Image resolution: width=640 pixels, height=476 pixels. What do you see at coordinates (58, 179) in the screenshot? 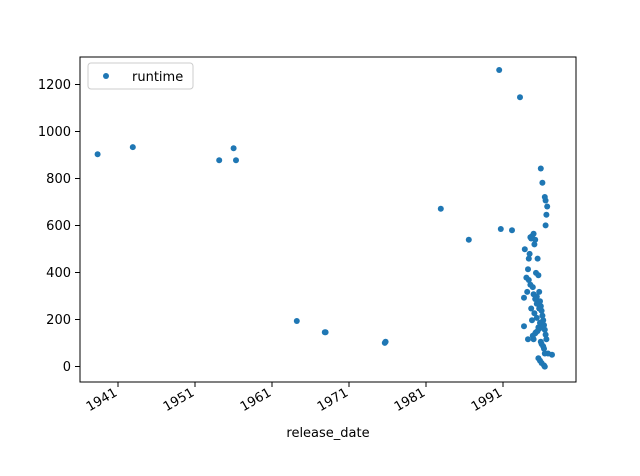
I see `y-tick-label: 800` at bounding box center [58, 179].